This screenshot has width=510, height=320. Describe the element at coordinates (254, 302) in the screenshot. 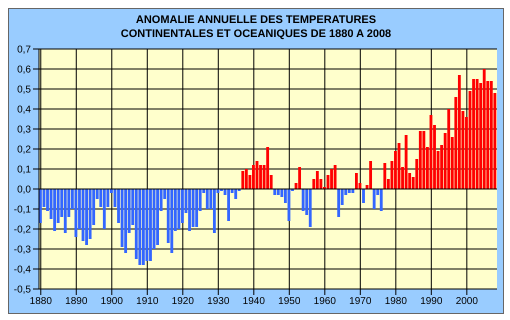

I see `x-tick-label: 1940` at that location.